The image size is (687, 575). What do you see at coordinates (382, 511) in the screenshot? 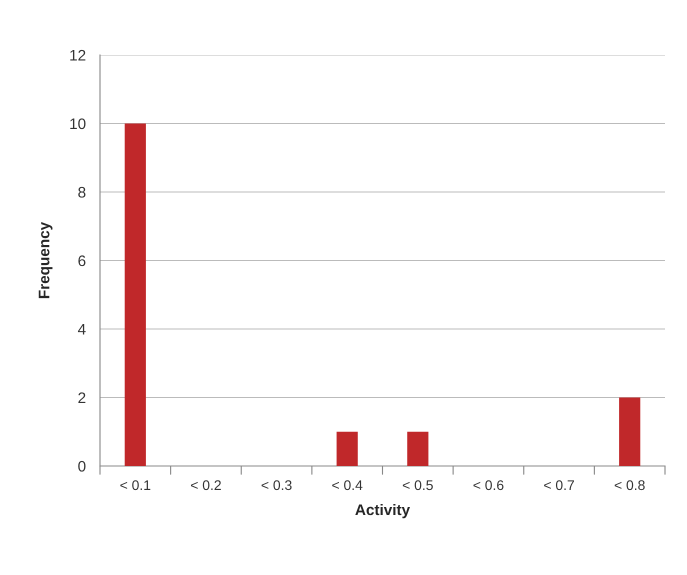
I see `x-axis-title: Activity` at bounding box center [382, 511].